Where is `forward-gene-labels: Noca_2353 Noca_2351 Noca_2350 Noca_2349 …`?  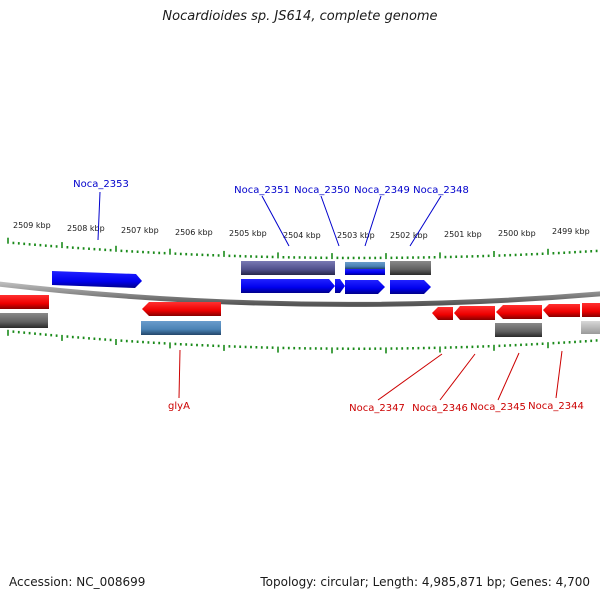
forward-gene-labels: Noca_2353 Noca_2351 Noca_2350 Noca_2349 … is located at coordinates (271, 187).